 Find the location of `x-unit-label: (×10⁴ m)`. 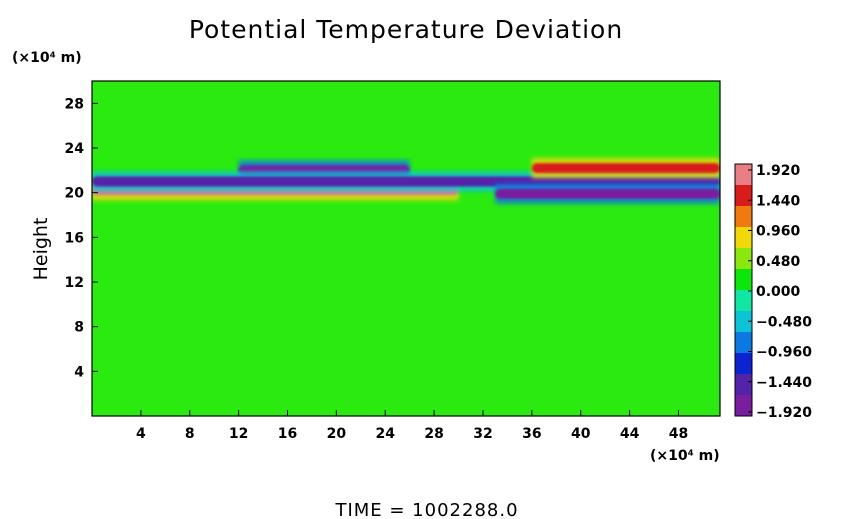

x-unit-label: (×10⁴ m) is located at coordinates (685, 456).